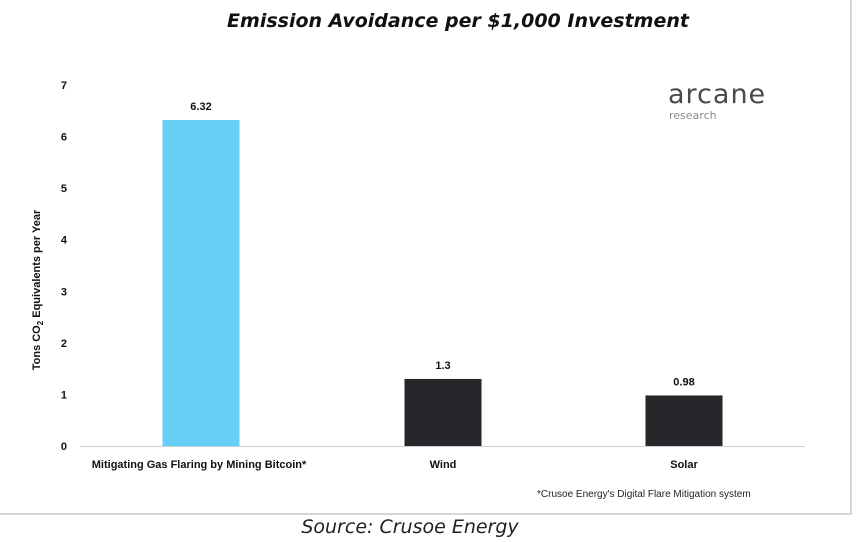 The width and height of the screenshot is (858, 542). I want to click on logo-subtitle: research, so click(693, 115).